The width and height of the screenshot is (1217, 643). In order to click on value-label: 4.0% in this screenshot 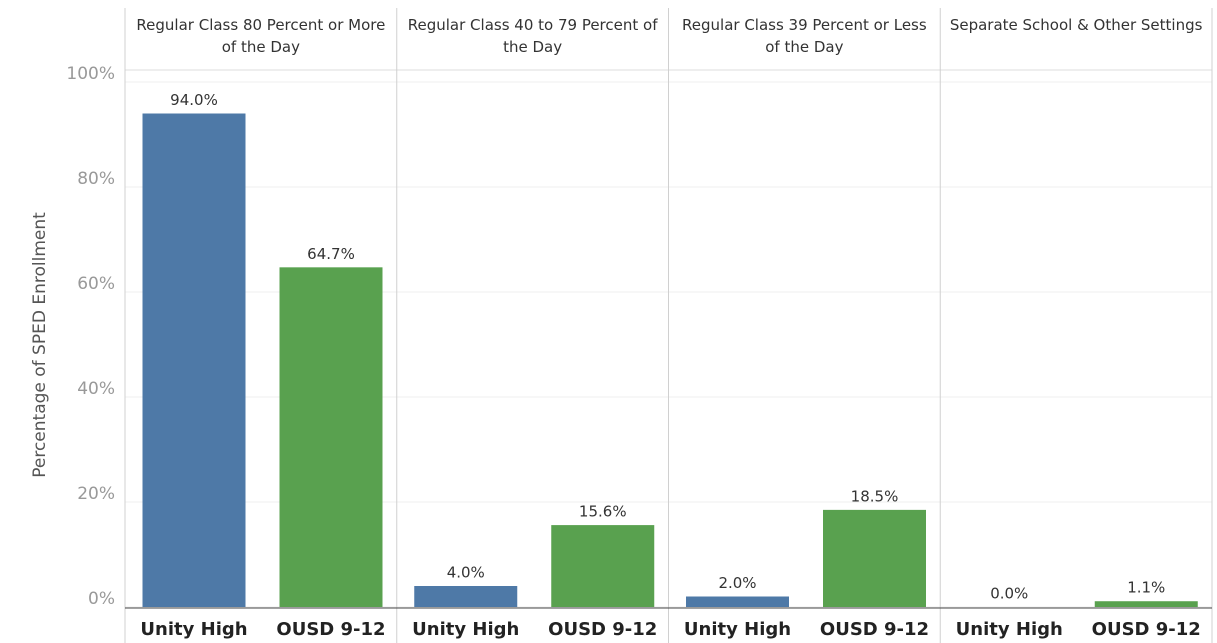, I will do `click(466, 573)`.